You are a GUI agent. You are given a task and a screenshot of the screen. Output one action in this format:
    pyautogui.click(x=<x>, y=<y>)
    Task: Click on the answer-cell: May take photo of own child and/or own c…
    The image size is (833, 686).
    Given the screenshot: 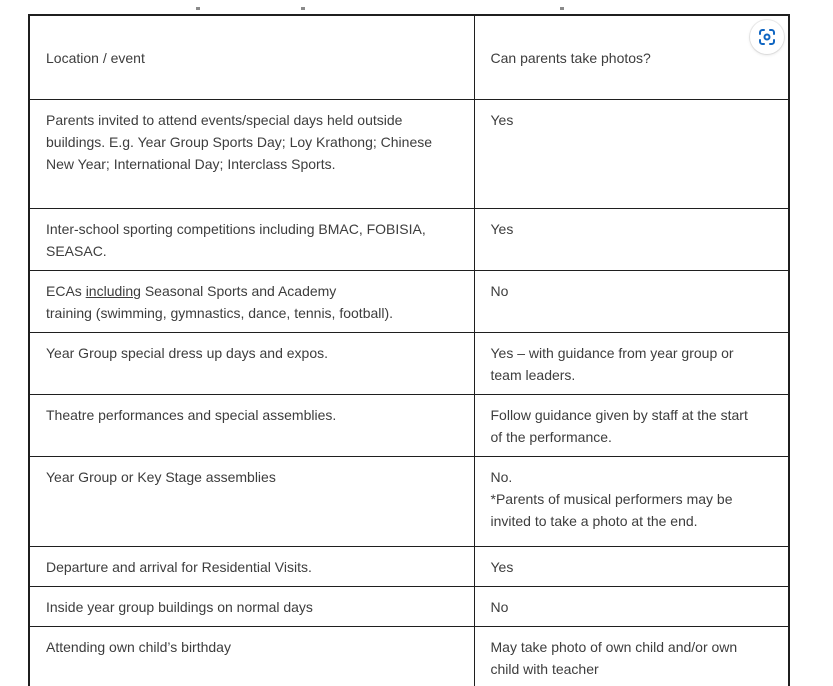 What is the action you would take?
    pyautogui.click(x=631, y=656)
    